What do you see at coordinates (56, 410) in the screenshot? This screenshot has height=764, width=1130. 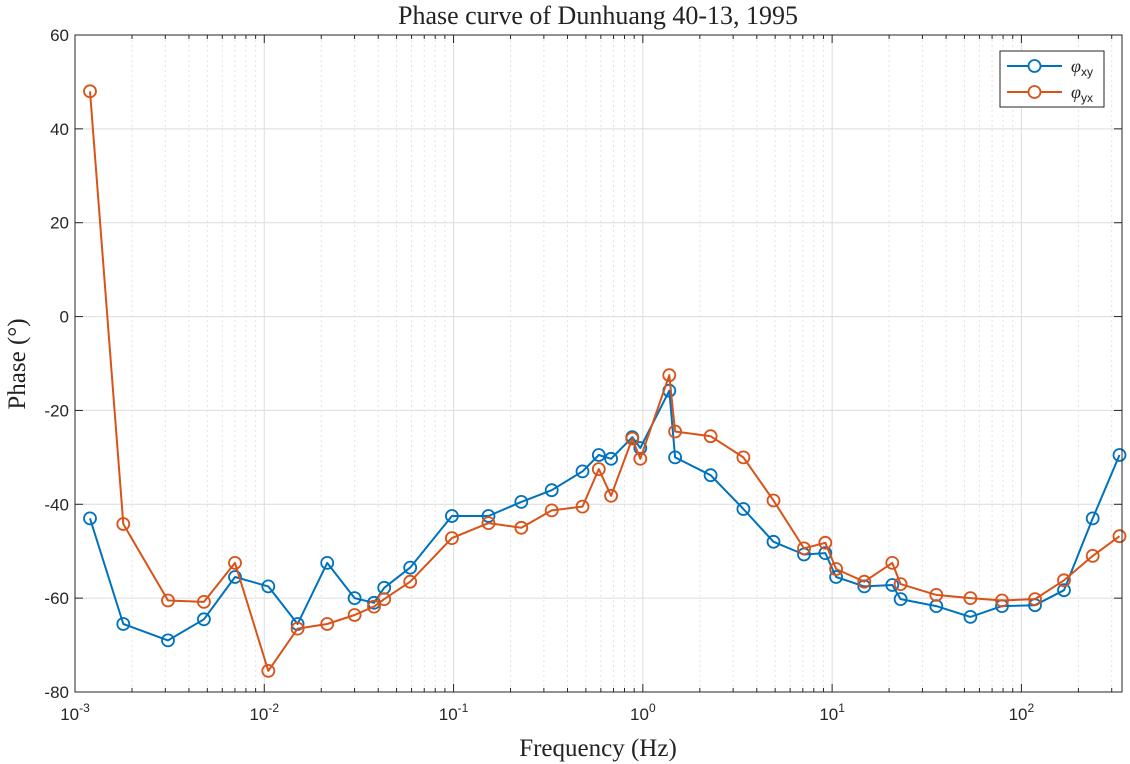 I see `y-tick-label: -20` at bounding box center [56, 410].